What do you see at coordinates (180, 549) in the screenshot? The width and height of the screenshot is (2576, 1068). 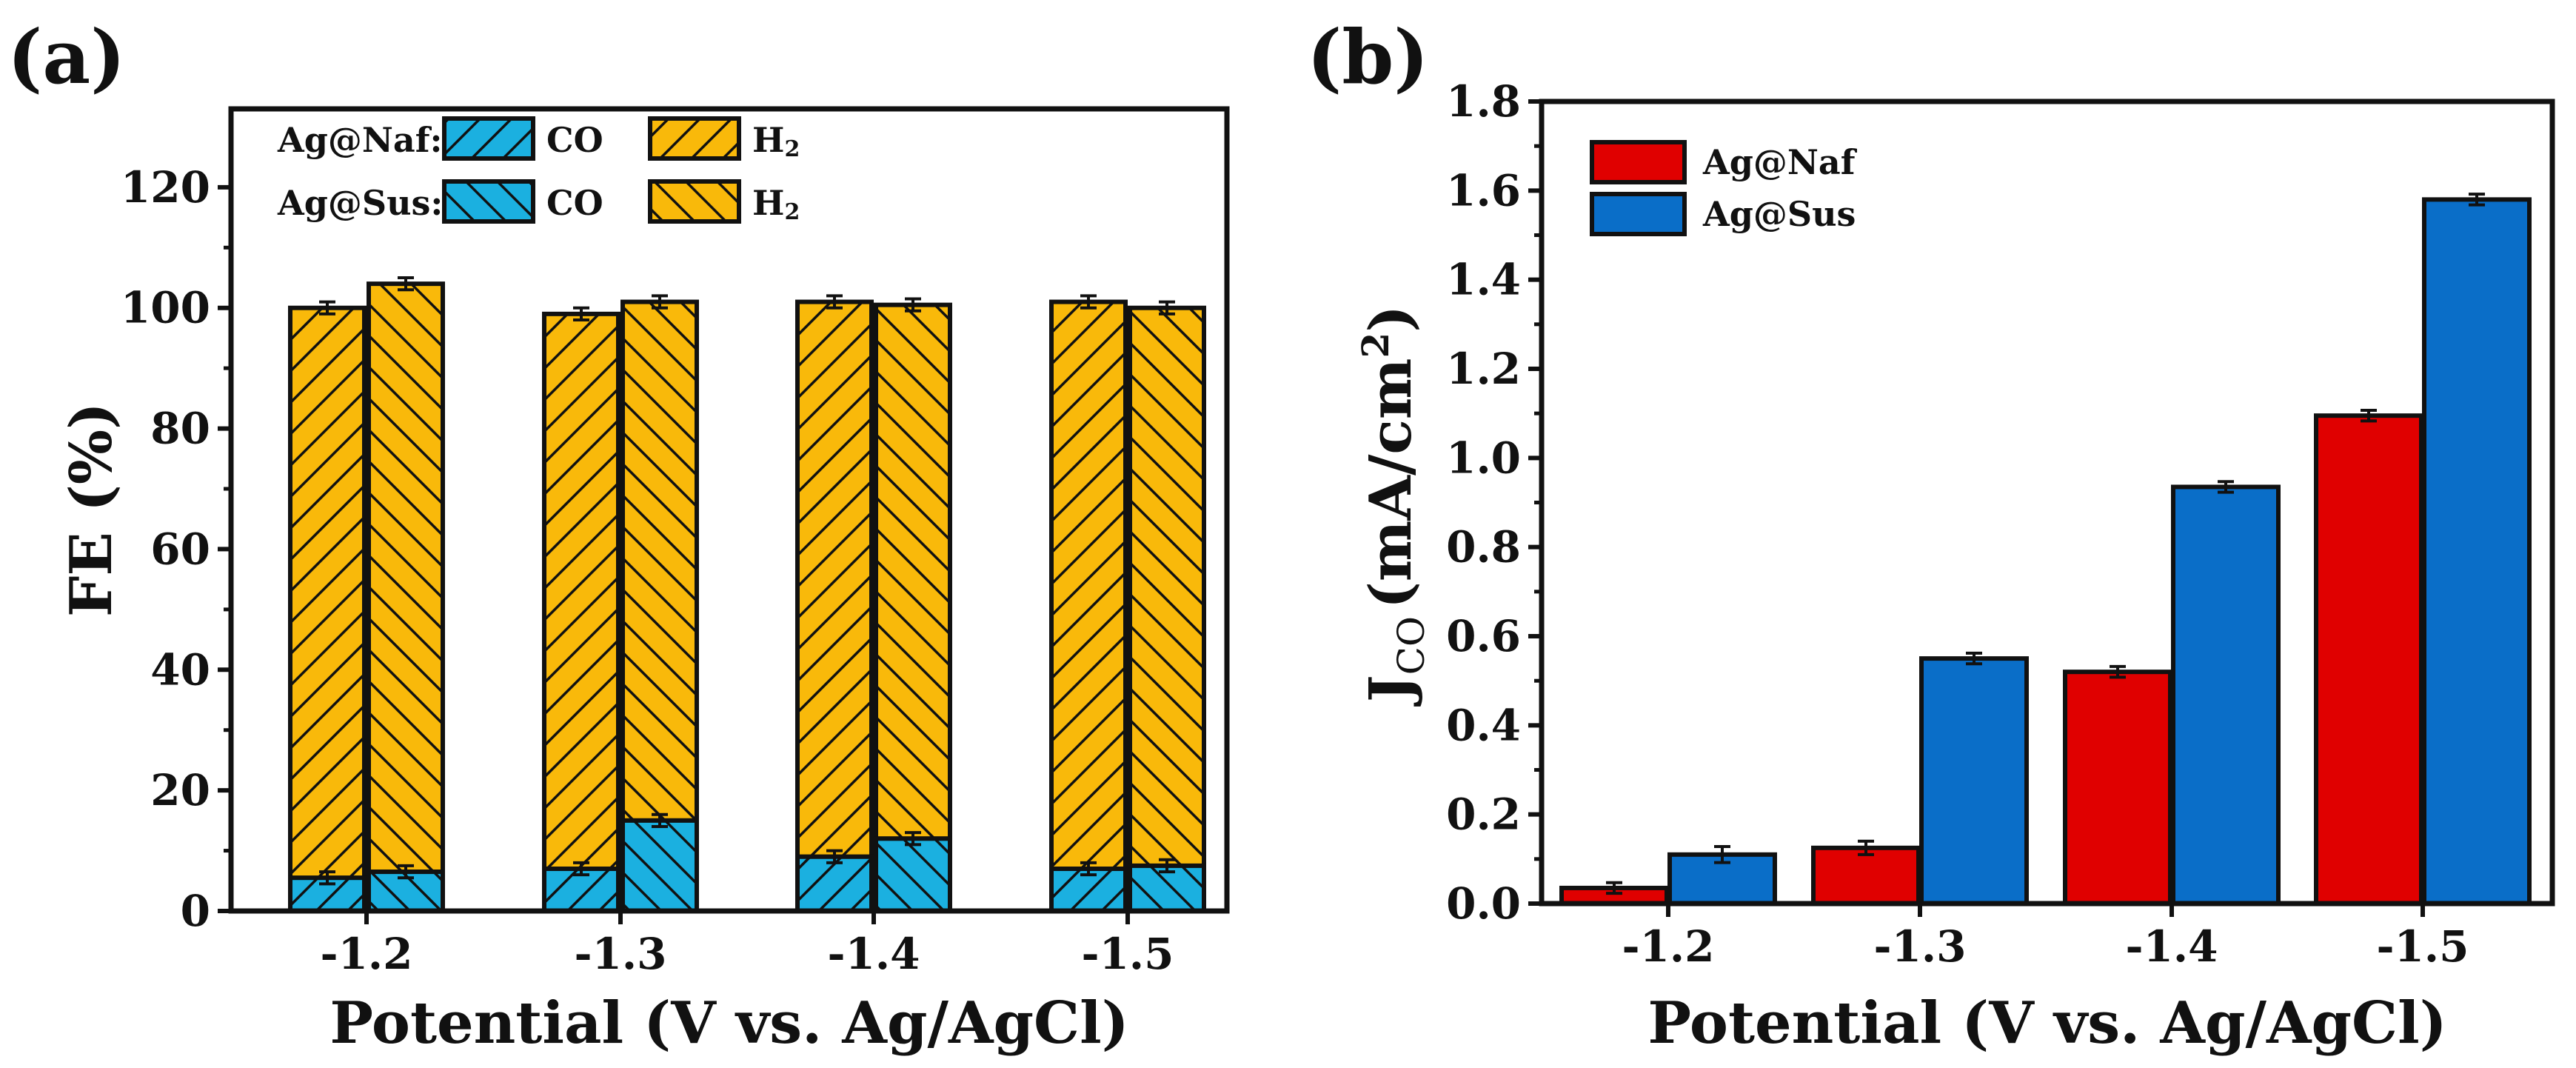 I see `tick-label-a-y-60: 60` at bounding box center [180, 549].